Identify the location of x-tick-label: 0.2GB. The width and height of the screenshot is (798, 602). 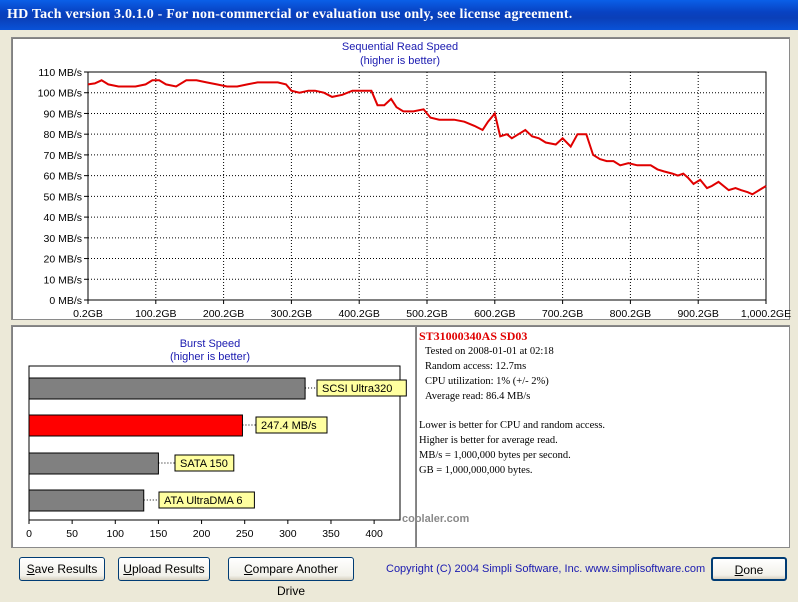
(88, 314).